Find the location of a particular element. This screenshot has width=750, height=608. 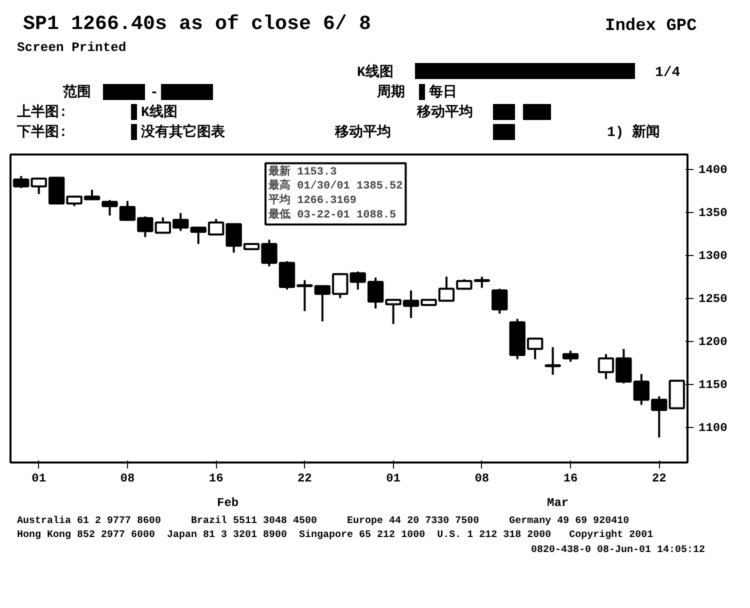

text: Index GPC is located at coordinates (651, 27).